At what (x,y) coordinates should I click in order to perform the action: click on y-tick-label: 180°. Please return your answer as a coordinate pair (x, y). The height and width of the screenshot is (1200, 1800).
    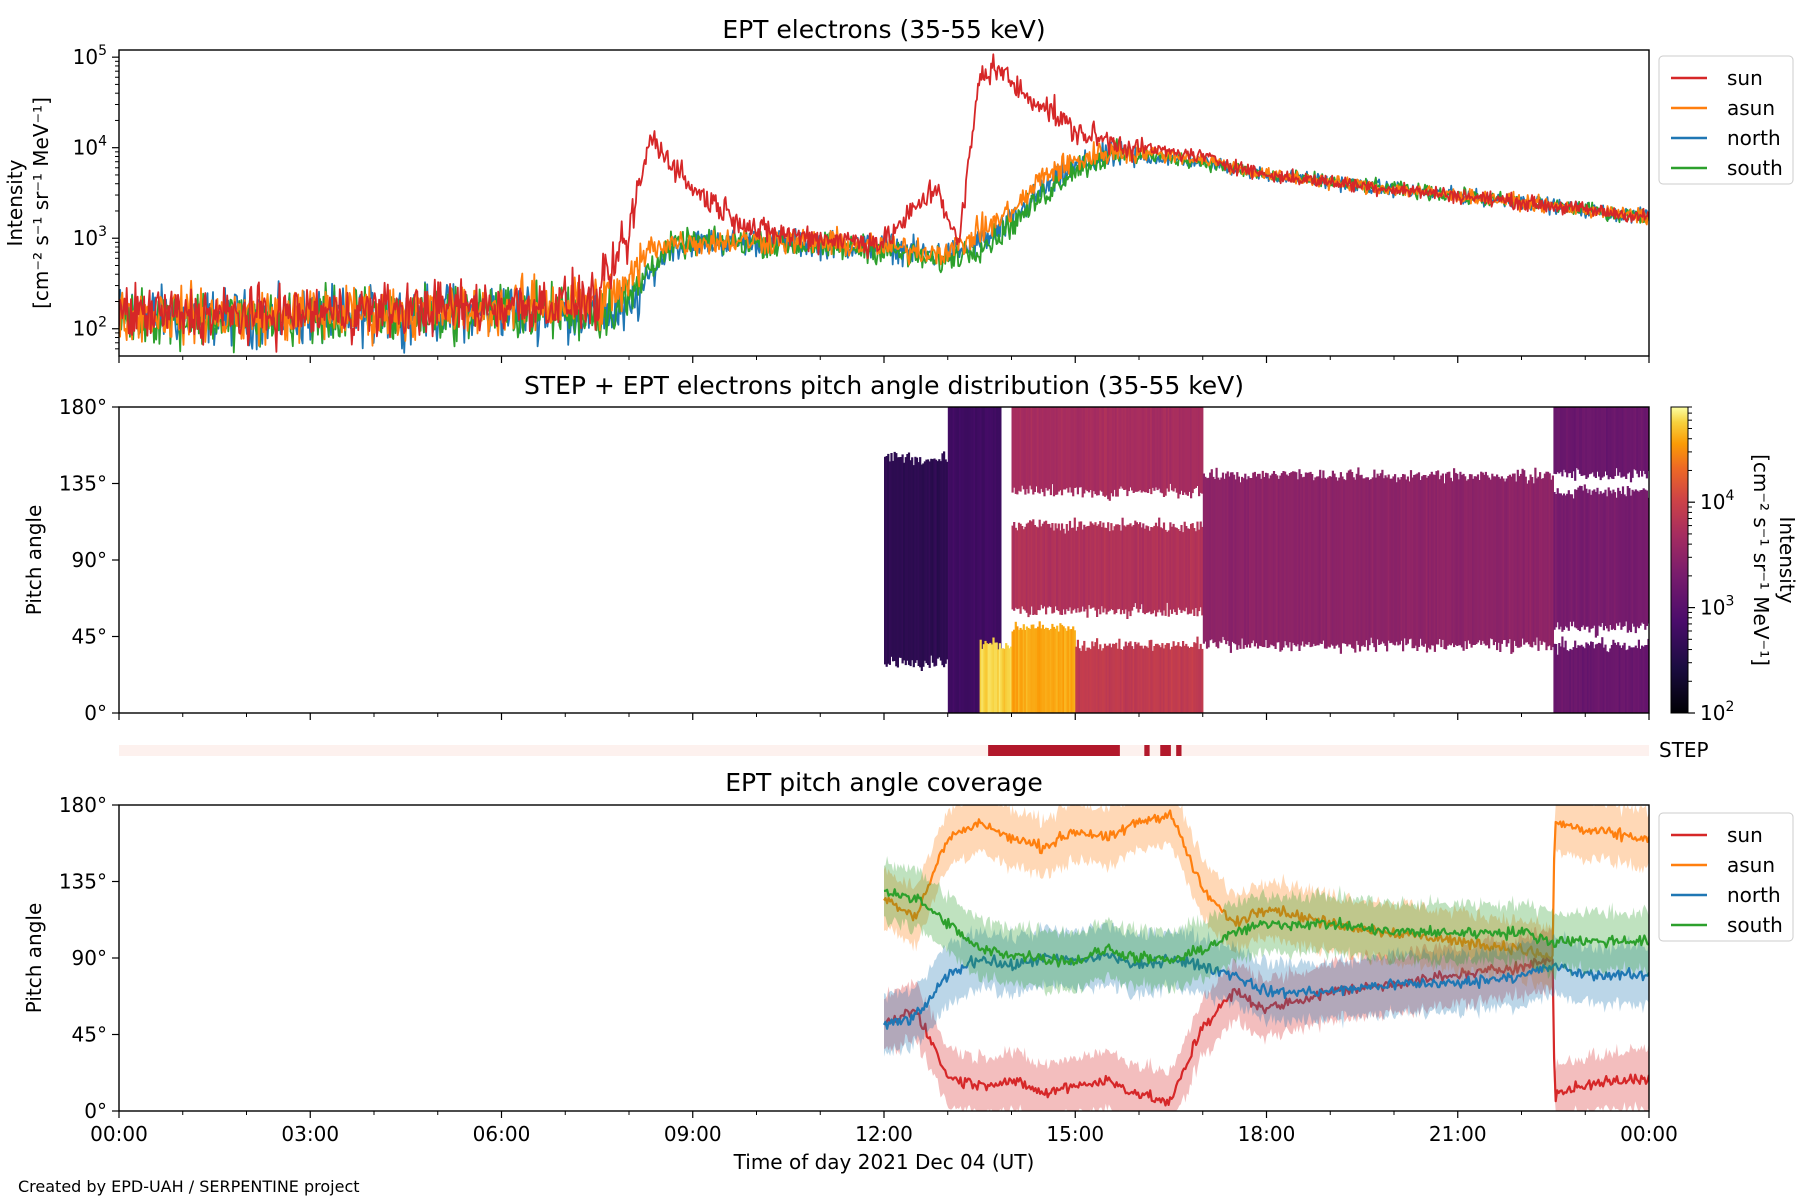
    Looking at the image, I should click on (83, 407).